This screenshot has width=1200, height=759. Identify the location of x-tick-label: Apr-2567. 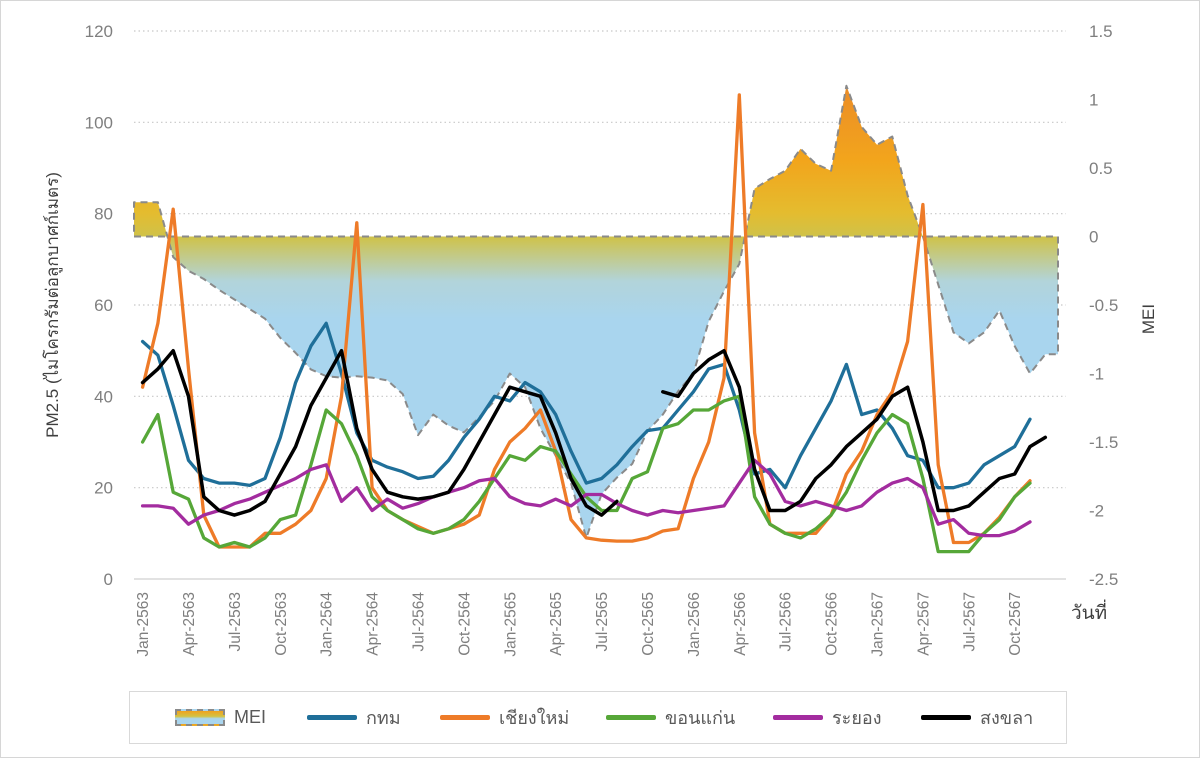
(923, 624).